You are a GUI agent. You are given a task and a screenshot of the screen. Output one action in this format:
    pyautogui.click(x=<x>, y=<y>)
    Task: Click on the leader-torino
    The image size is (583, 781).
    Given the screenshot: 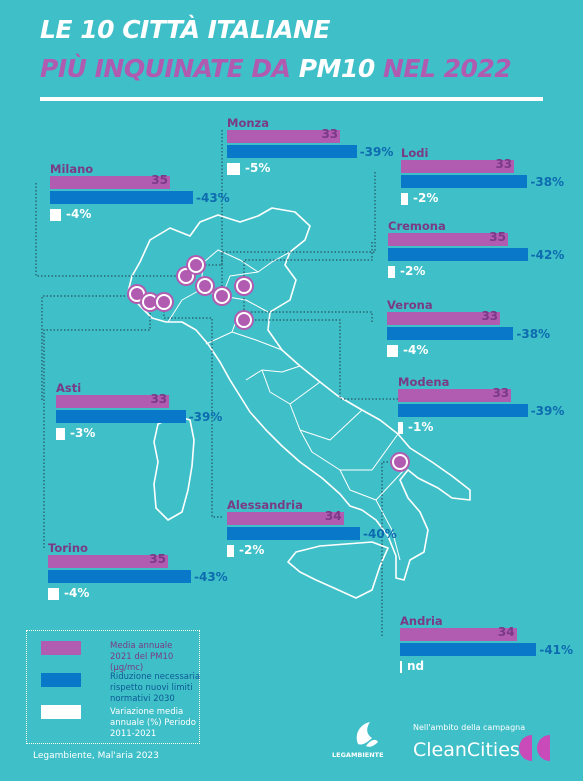 What is the action you would take?
    pyautogui.click(x=97, y=425)
    